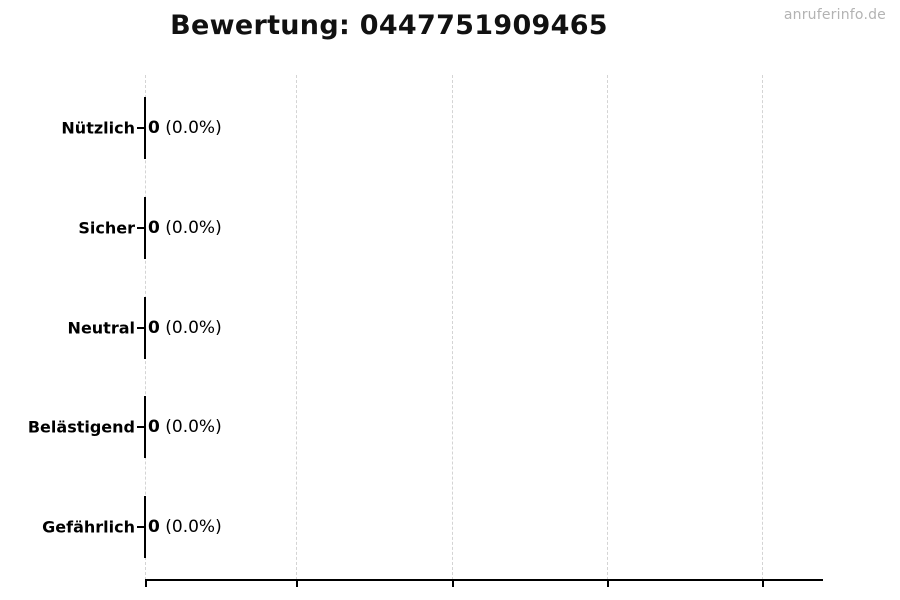 This screenshot has height=600, width=900. Describe the element at coordinates (98, 128) in the screenshot. I see `category-label: Nützlich` at that location.